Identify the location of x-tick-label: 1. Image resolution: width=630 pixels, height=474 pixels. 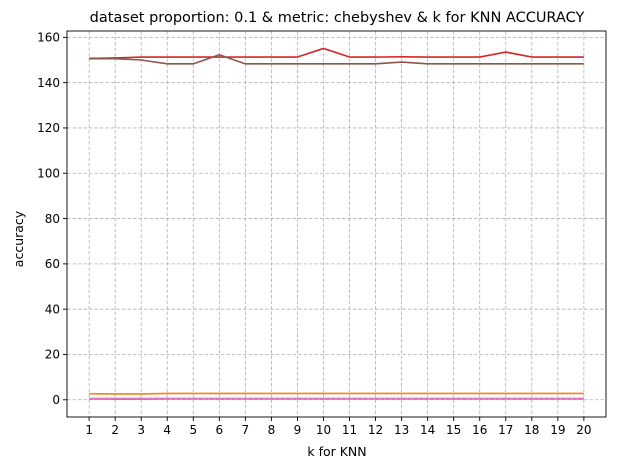
(89, 430).